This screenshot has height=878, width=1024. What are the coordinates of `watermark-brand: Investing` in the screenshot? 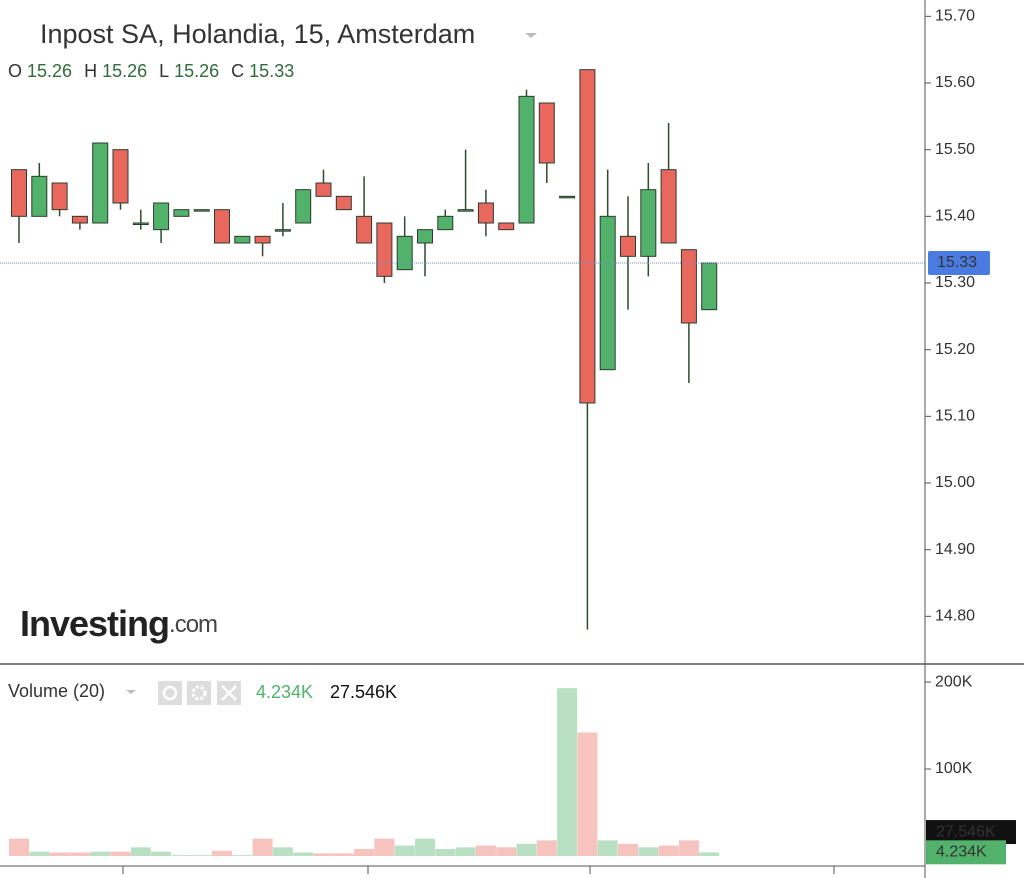 It's located at (94, 623).